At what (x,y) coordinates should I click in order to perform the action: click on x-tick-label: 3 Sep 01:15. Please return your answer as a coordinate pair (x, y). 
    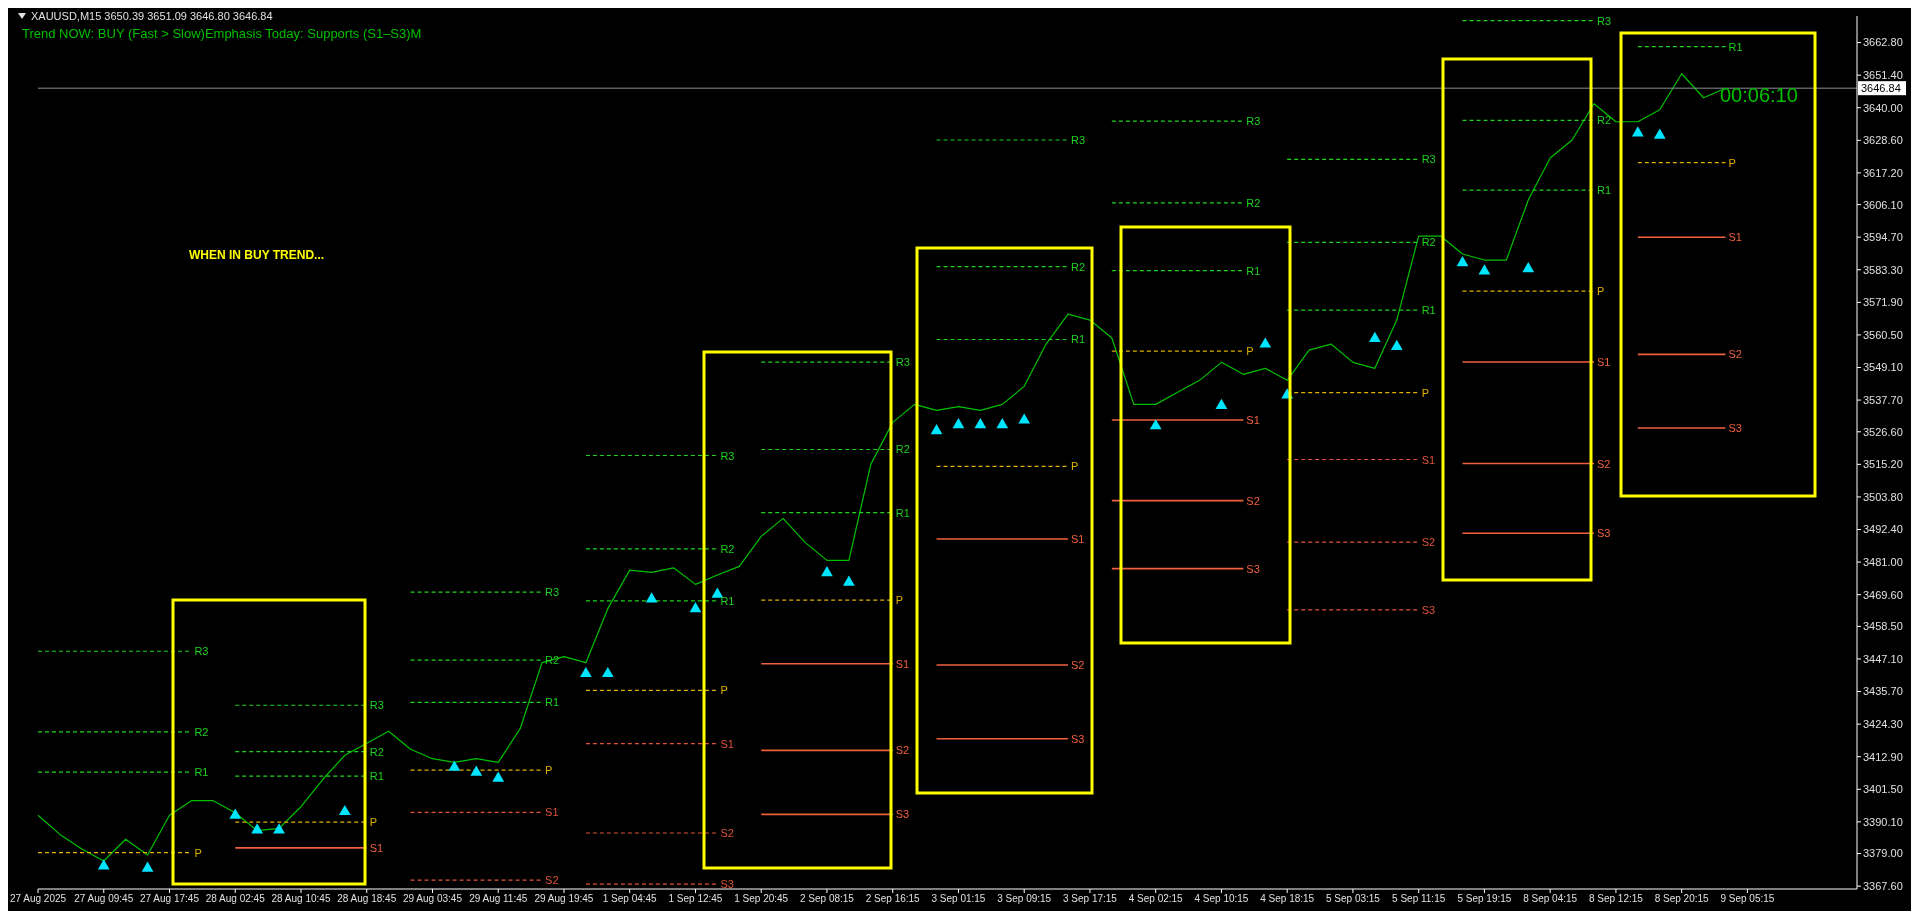
    Looking at the image, I should click on (958, 899).